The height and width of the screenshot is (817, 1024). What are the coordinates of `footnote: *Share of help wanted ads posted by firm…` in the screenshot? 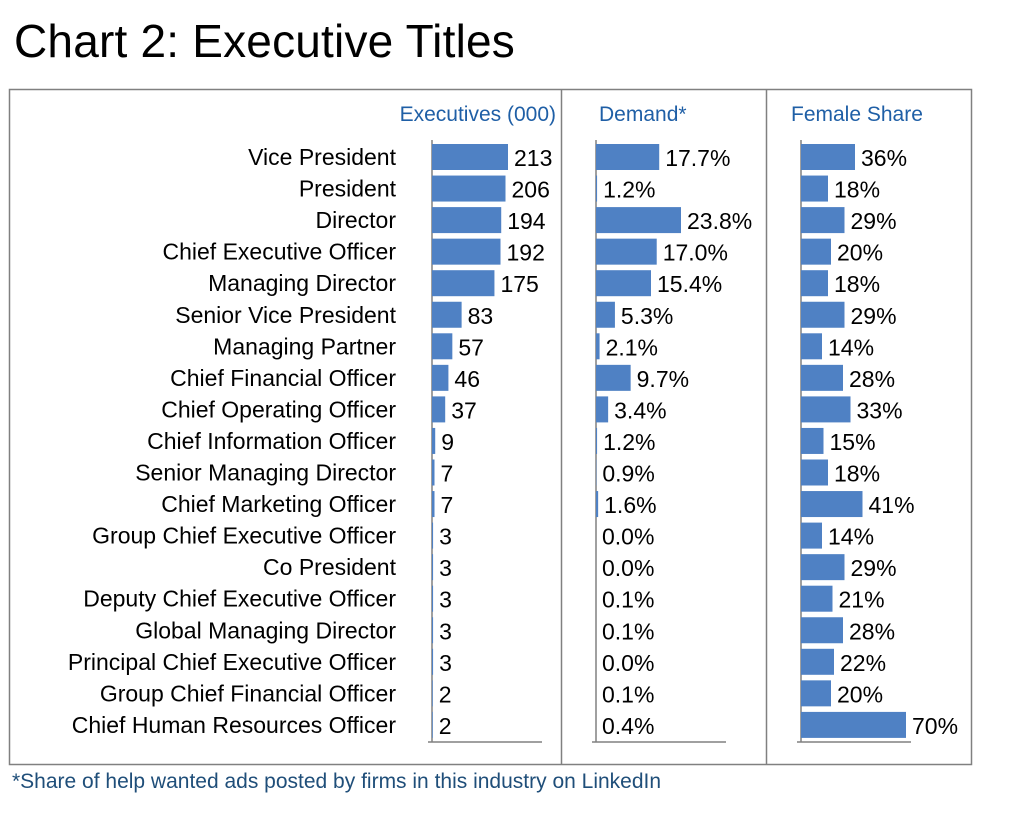 It's located at (337, 781).